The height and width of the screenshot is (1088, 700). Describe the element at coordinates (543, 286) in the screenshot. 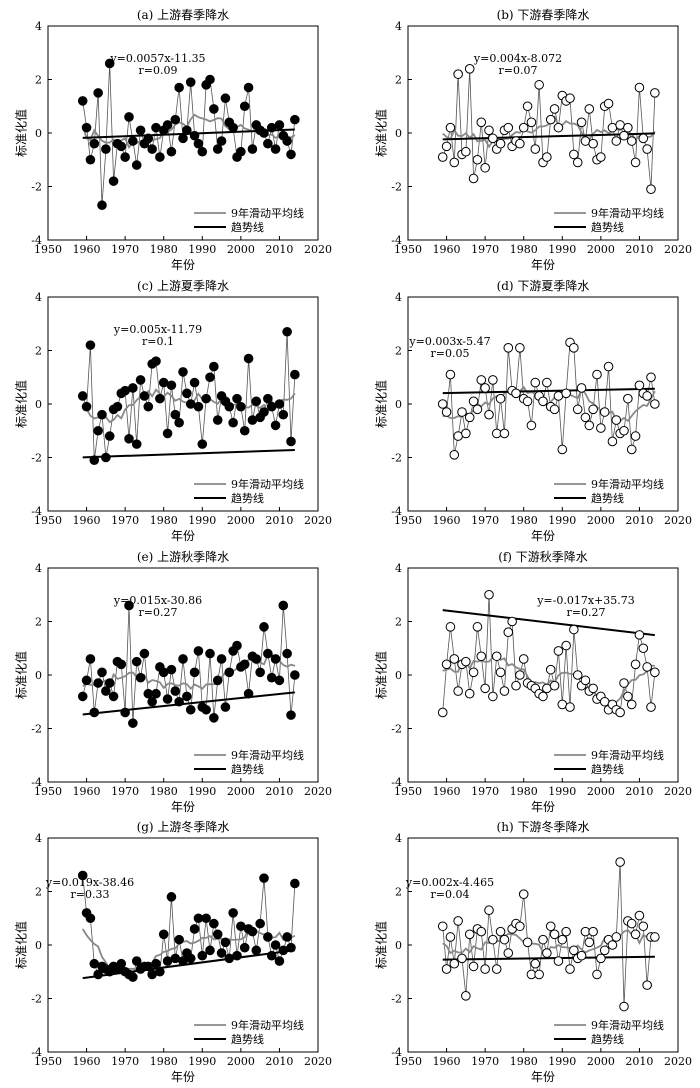

I see `chart-title: (d) 下游夏季降水` at that location.